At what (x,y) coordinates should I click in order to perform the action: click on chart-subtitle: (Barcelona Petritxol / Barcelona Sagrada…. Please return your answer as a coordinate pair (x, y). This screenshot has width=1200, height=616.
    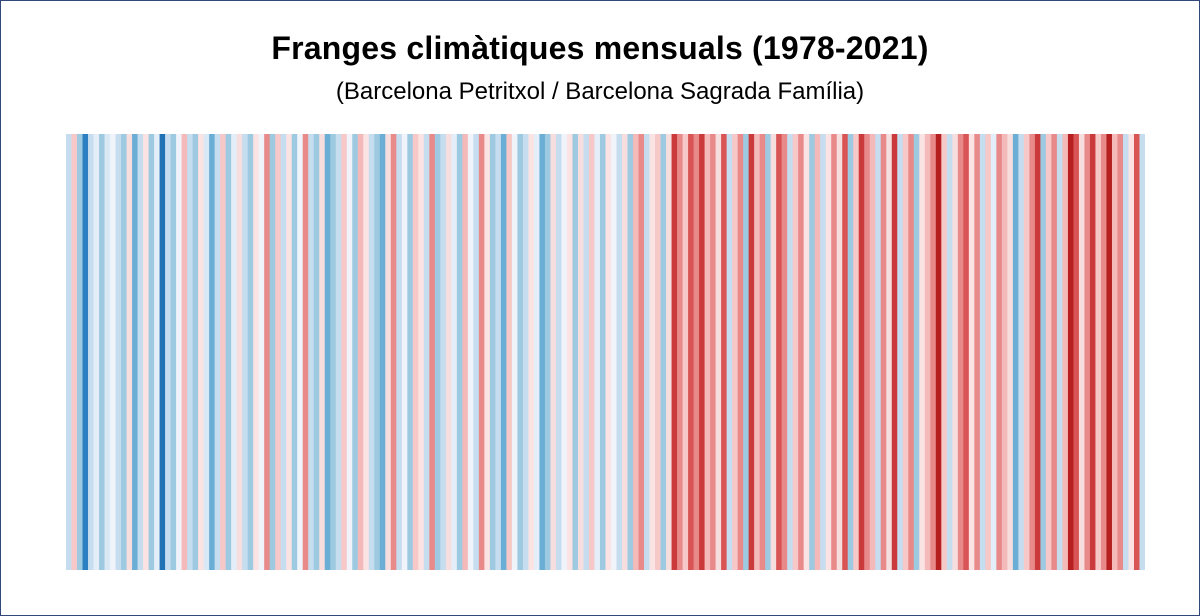
    Looking at the image, I should click on (600, 91).